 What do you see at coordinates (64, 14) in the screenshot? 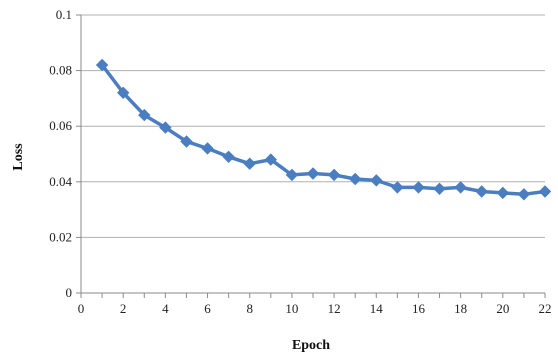
I see `y-tick-label: 0.1` at bounding box center [64, 14].